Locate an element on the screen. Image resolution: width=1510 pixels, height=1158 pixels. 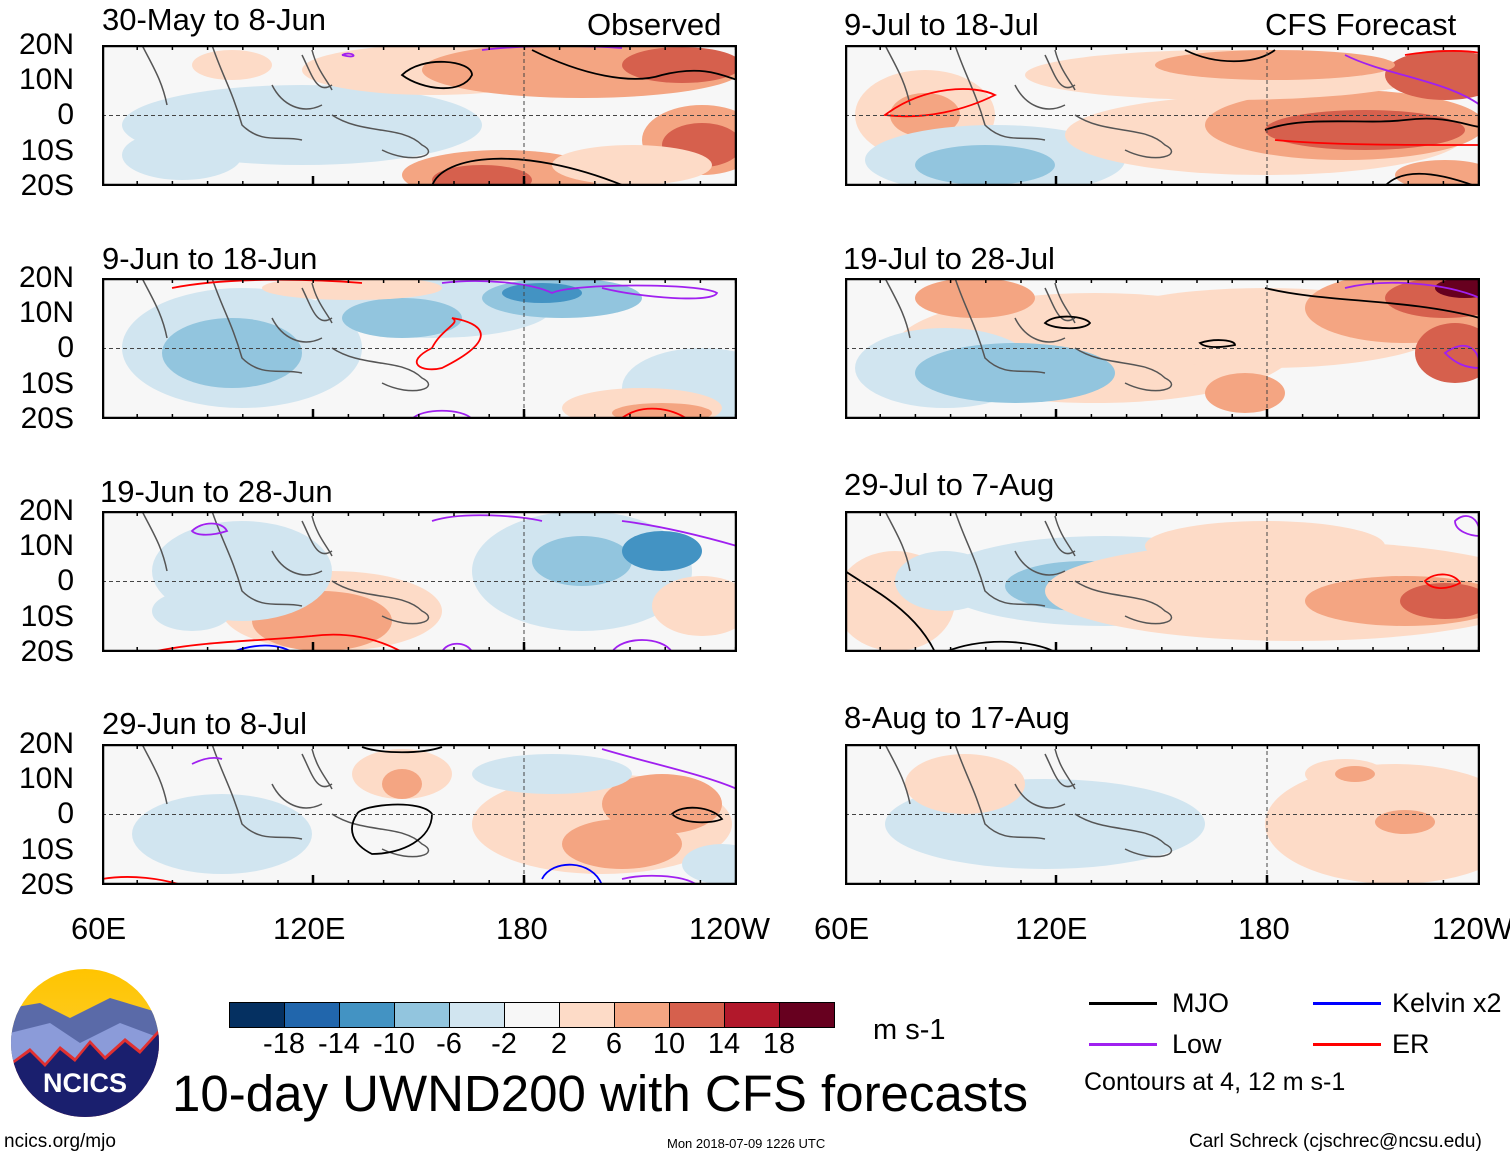
colorbar-label: 6 is located at coordinates (614, 1044).